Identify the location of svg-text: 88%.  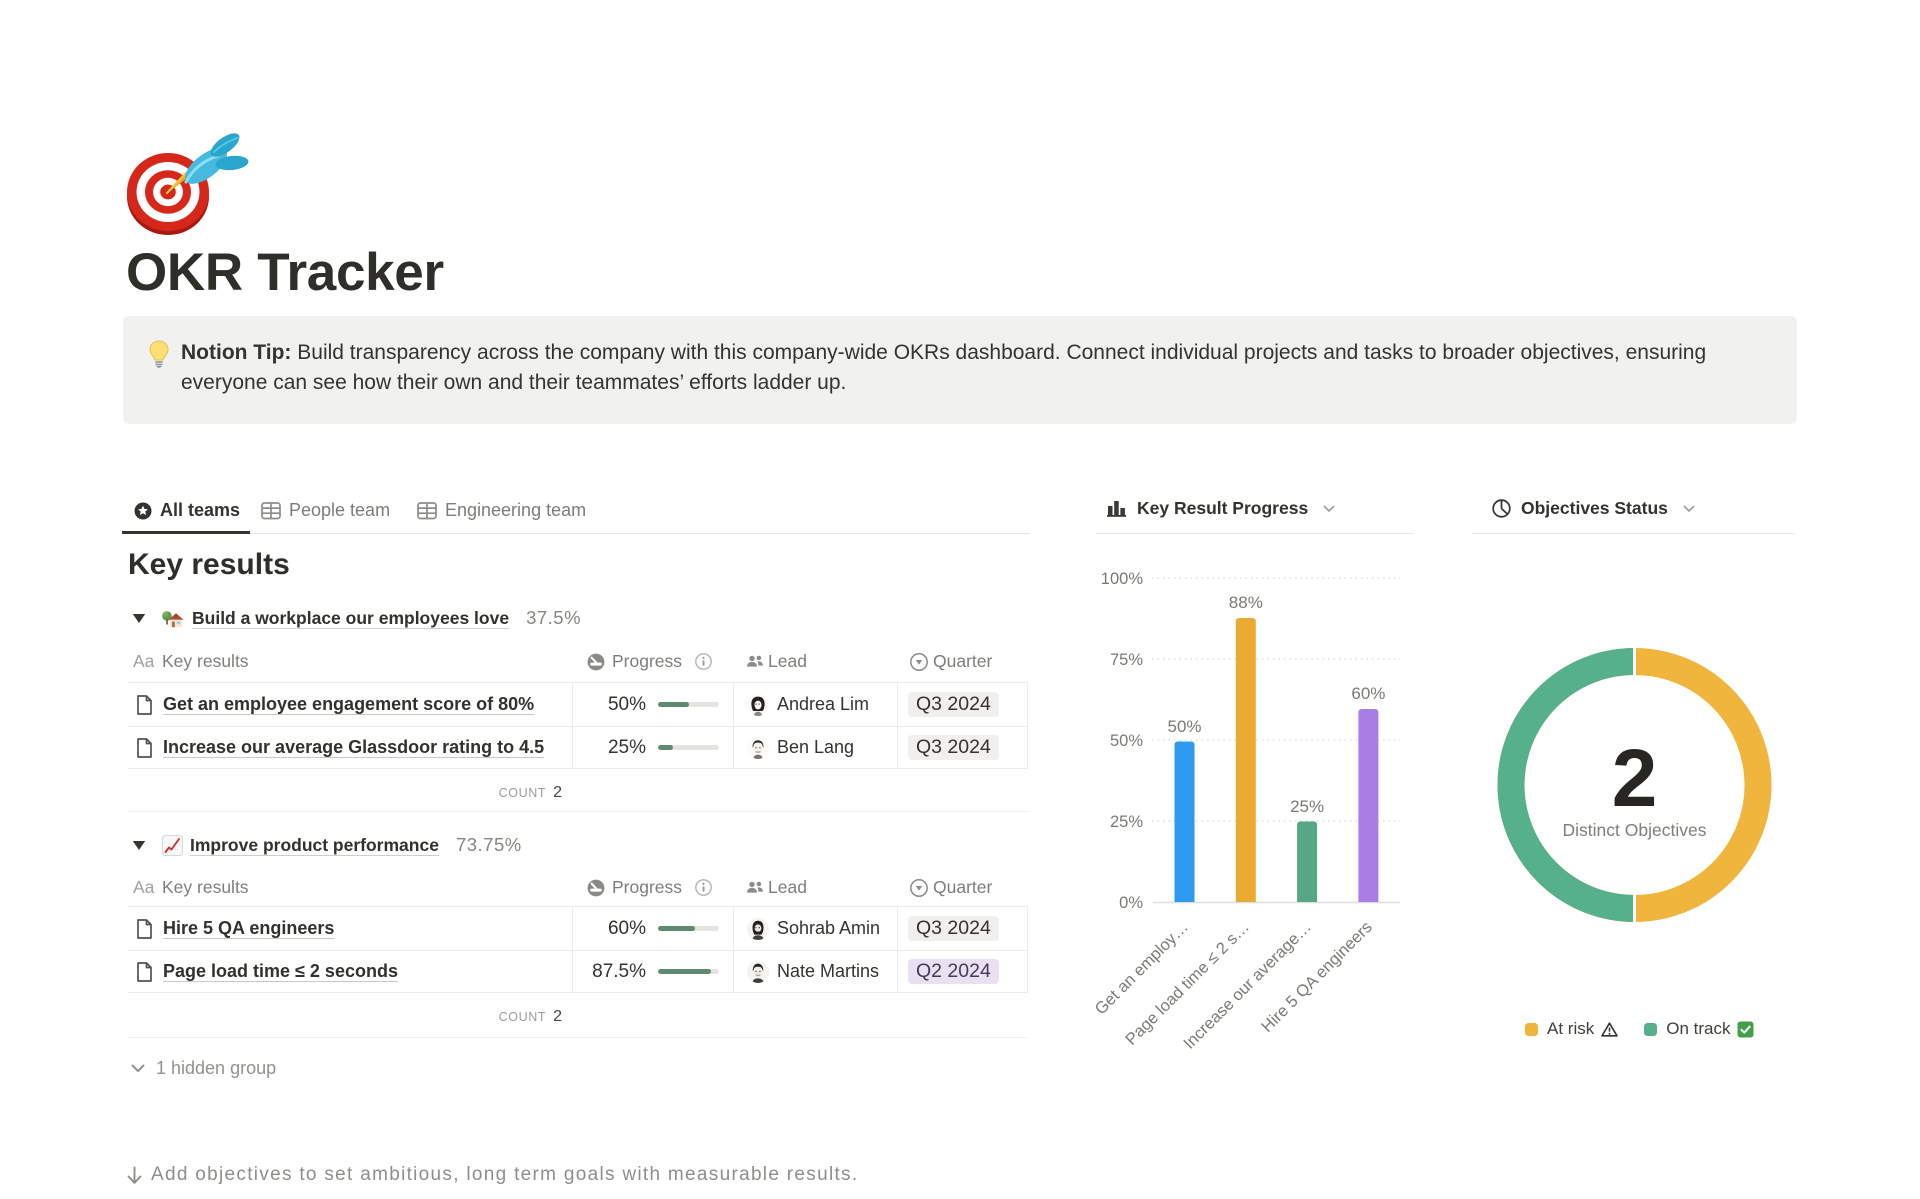
(1246, 602).